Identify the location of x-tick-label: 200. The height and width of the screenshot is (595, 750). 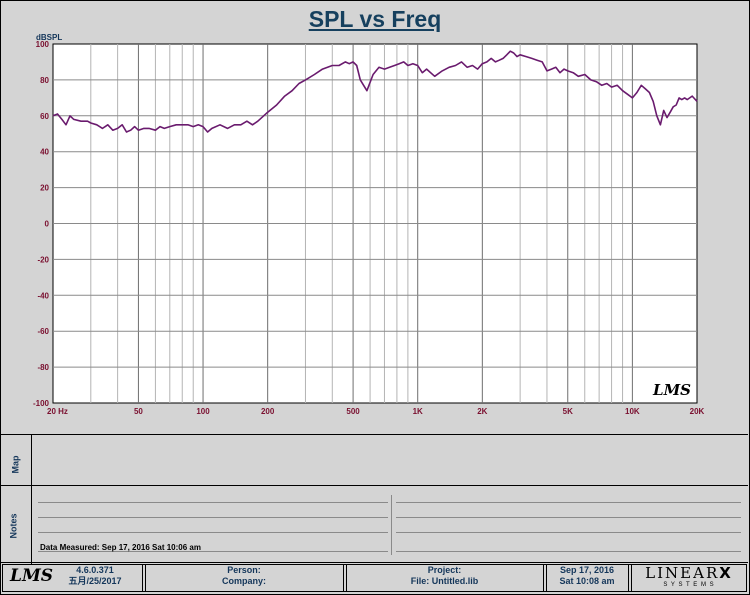
(268, 411).